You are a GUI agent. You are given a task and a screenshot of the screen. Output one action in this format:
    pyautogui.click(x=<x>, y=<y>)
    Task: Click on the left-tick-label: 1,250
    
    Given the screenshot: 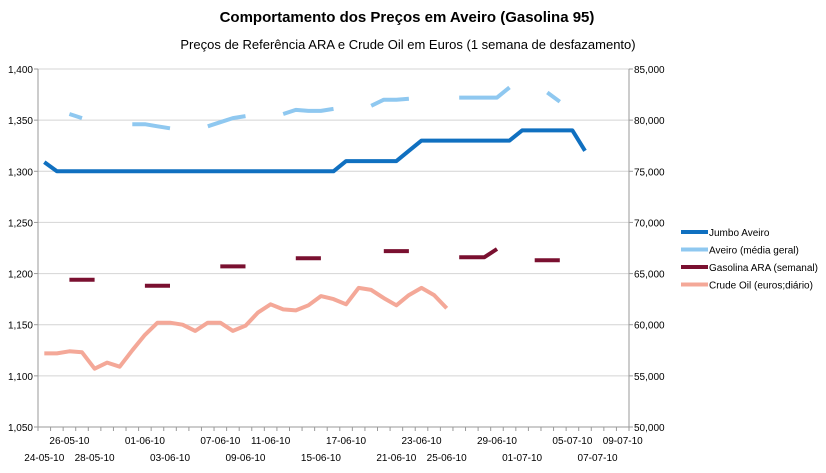 What is the action you would take?
    pyautogui.click(x=20, y=223)
    